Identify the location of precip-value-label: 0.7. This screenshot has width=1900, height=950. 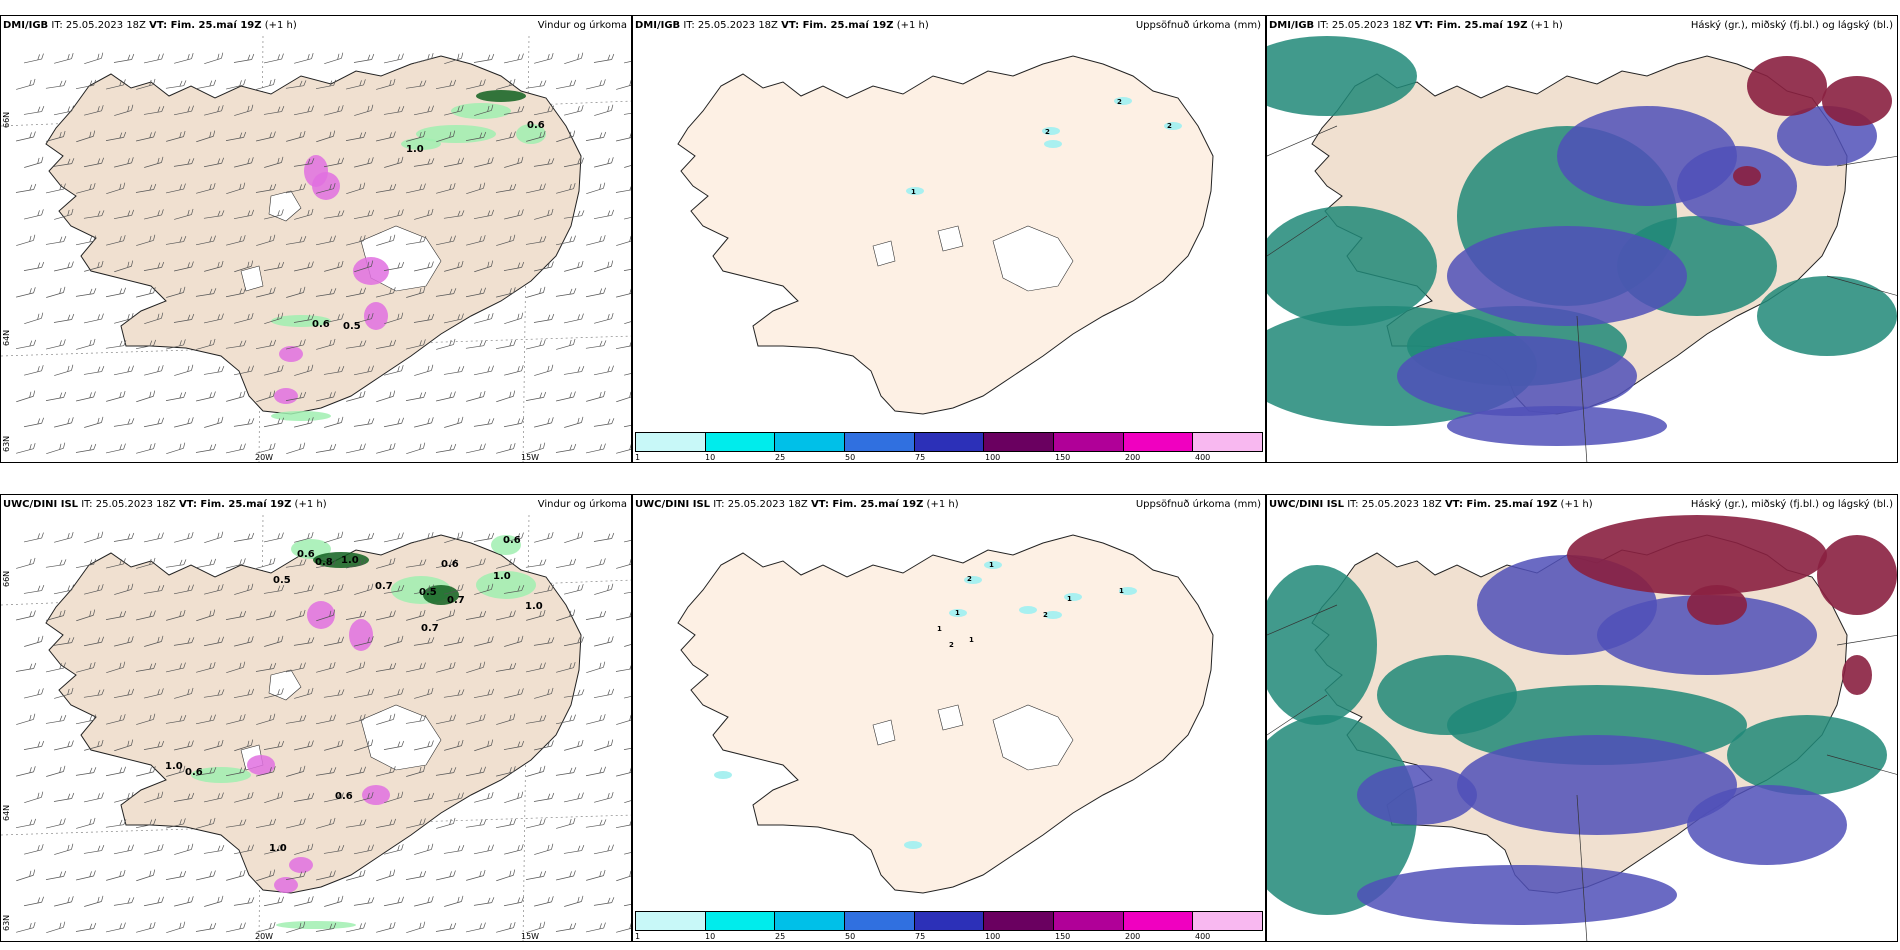
(456, 600).